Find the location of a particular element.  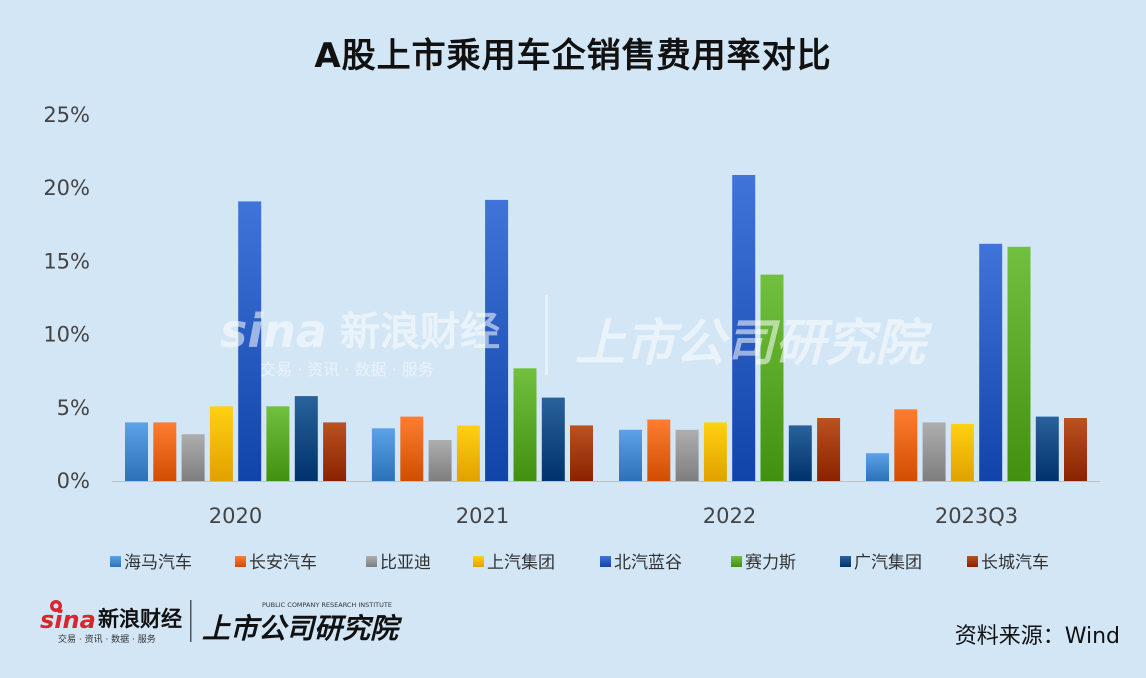

y-tick-label: 5% is located at coordinates (73, 408).